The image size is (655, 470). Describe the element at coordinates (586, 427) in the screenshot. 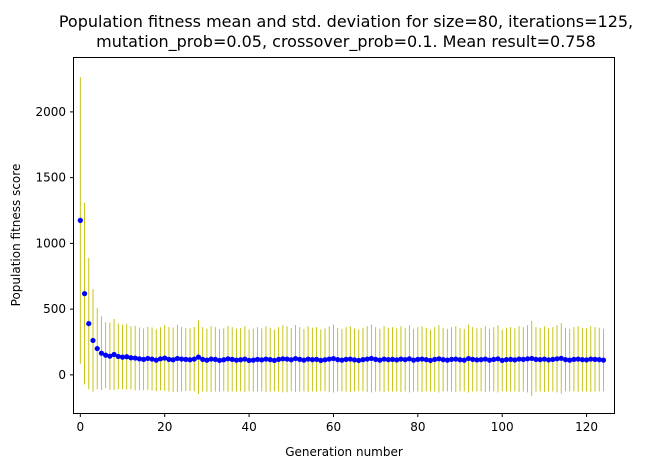

I see `x-tick-label: 120` at that location.